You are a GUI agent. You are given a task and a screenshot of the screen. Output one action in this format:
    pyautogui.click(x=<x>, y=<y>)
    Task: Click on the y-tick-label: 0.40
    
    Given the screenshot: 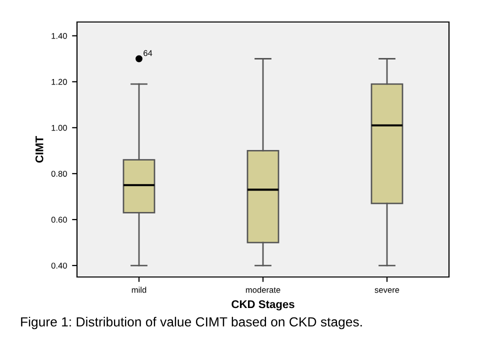 What is the action you would take?
    pyautogui.click(x=59, y=265)
    